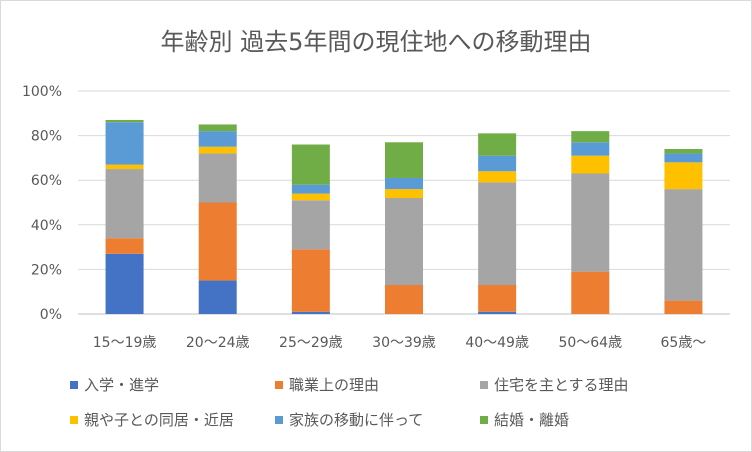  What do you see at coordinates (125, 343) in the screenshot?
I see `x-tick-label: 15～19歳` at bounding box center [125, 343].